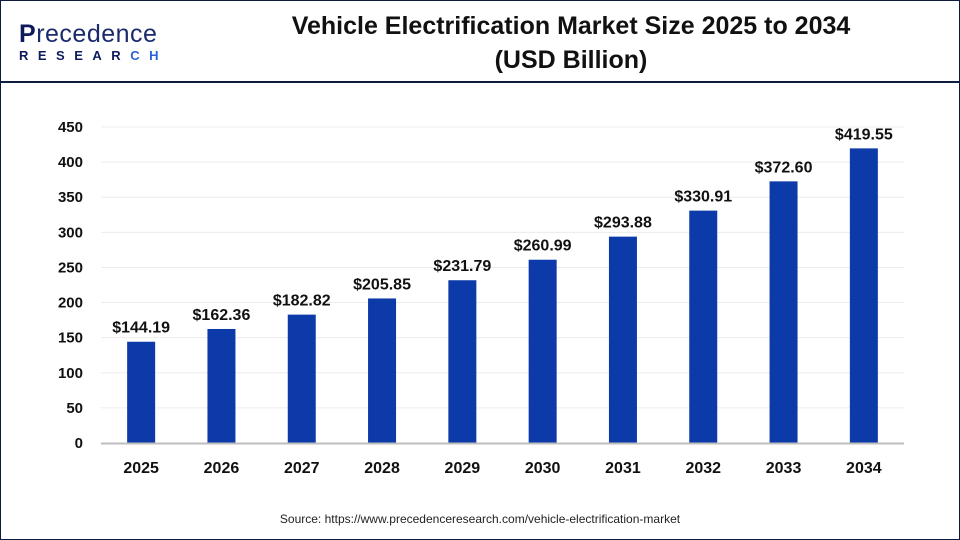  Describe the element at coordinates (462, 361) in the screenshot. I see `bar-2029` at that location.